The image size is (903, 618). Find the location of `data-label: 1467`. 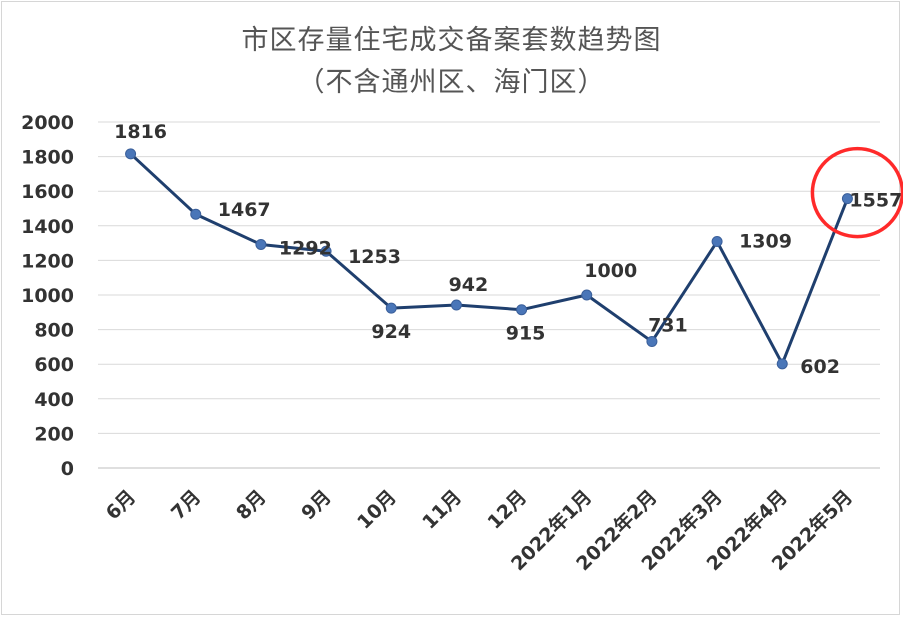

data-label: 1467 is located at coordinates (244, 210).